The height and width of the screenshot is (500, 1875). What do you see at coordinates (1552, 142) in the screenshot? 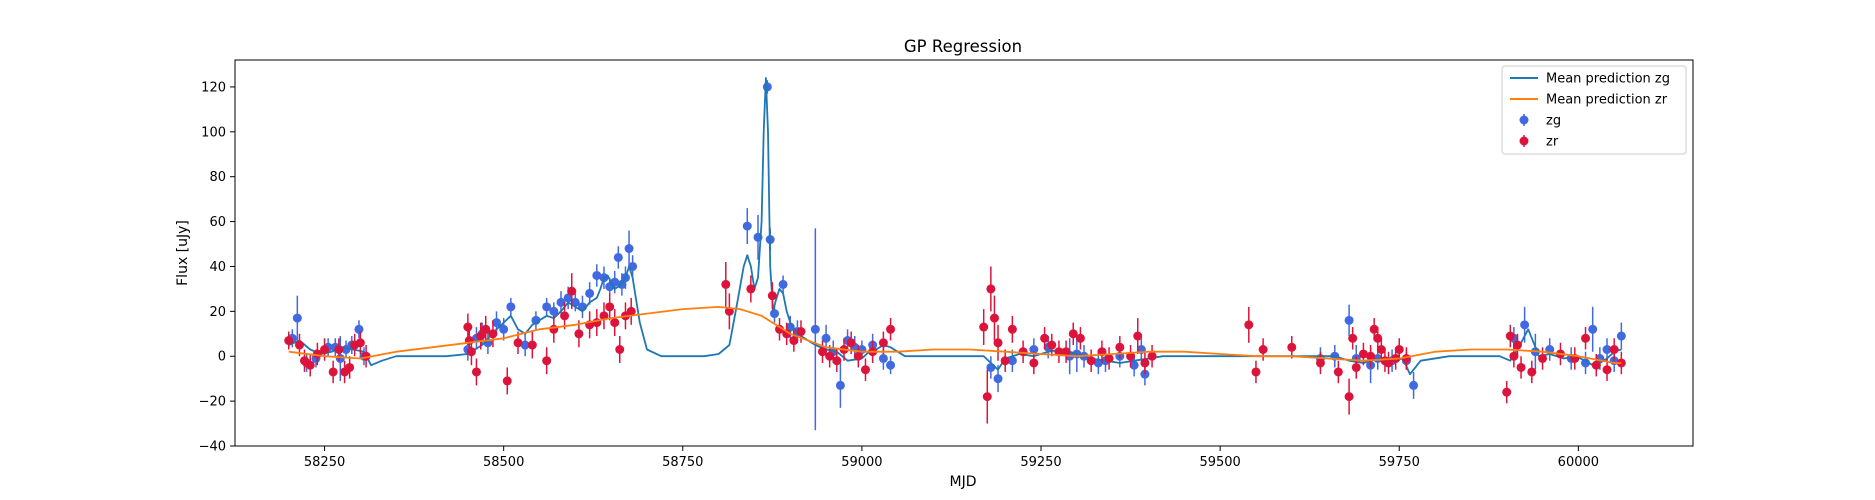
I see `legend-label: zr` at bounding box center [1552, 142].